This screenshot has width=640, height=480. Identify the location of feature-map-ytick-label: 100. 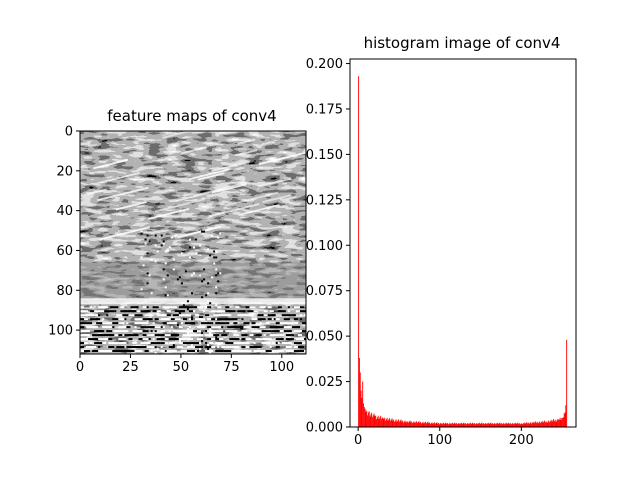
(60, 331).